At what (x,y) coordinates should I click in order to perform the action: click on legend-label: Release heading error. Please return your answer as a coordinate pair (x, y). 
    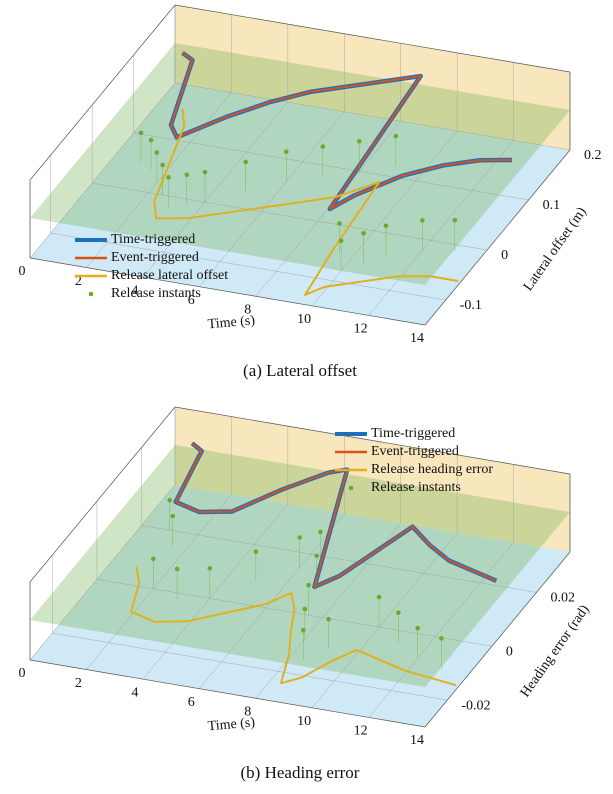
    Looking at the image, I should click on (432, 469).